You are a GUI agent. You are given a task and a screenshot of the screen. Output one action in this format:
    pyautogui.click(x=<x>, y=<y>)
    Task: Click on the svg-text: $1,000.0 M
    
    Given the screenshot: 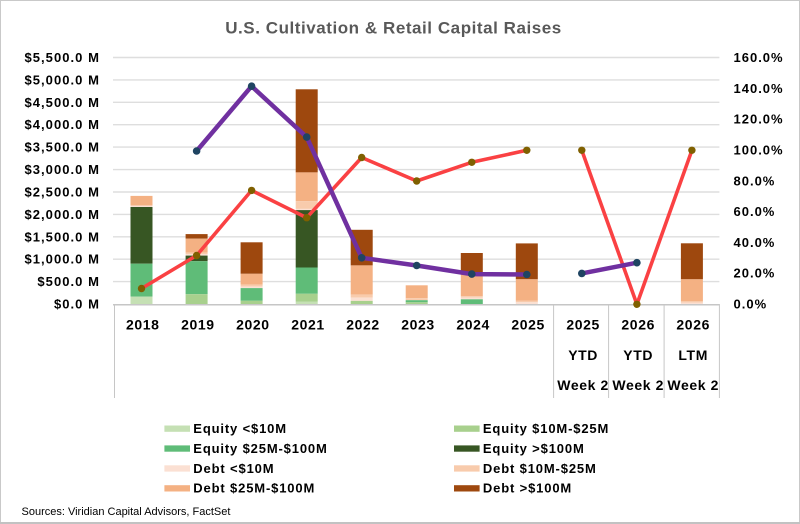 What is the action you would take?
    pyautogui.click(x=62, y=259)
    